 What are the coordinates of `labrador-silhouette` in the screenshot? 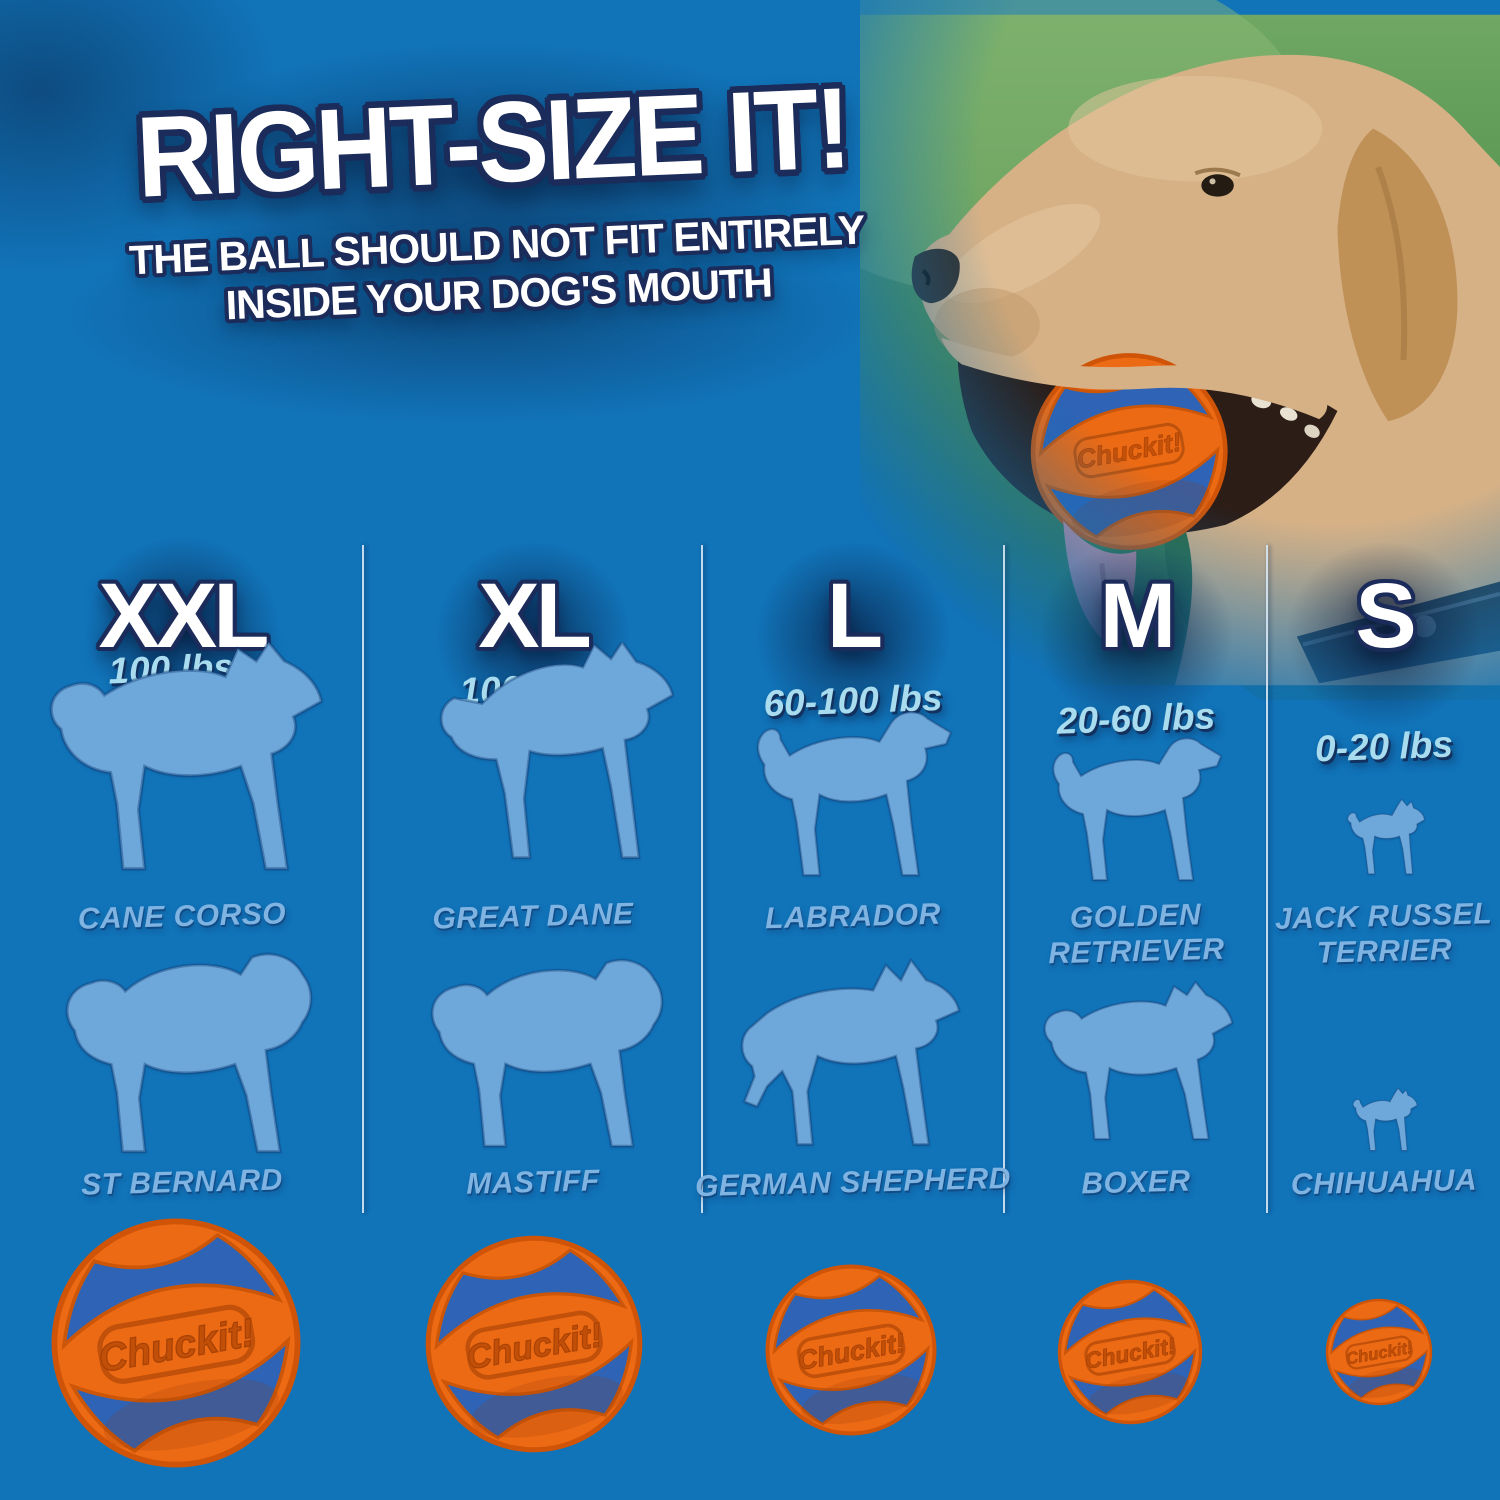 It's located at (861, 790).